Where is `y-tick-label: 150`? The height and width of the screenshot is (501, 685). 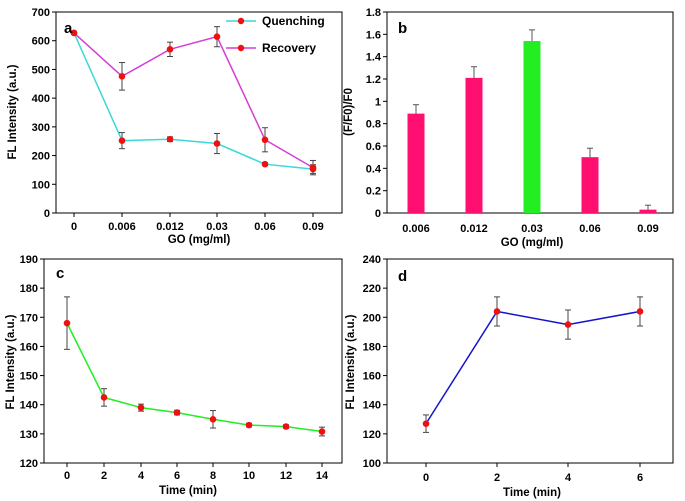
y-tick-label: 150 is located at coordinates (29, 377).